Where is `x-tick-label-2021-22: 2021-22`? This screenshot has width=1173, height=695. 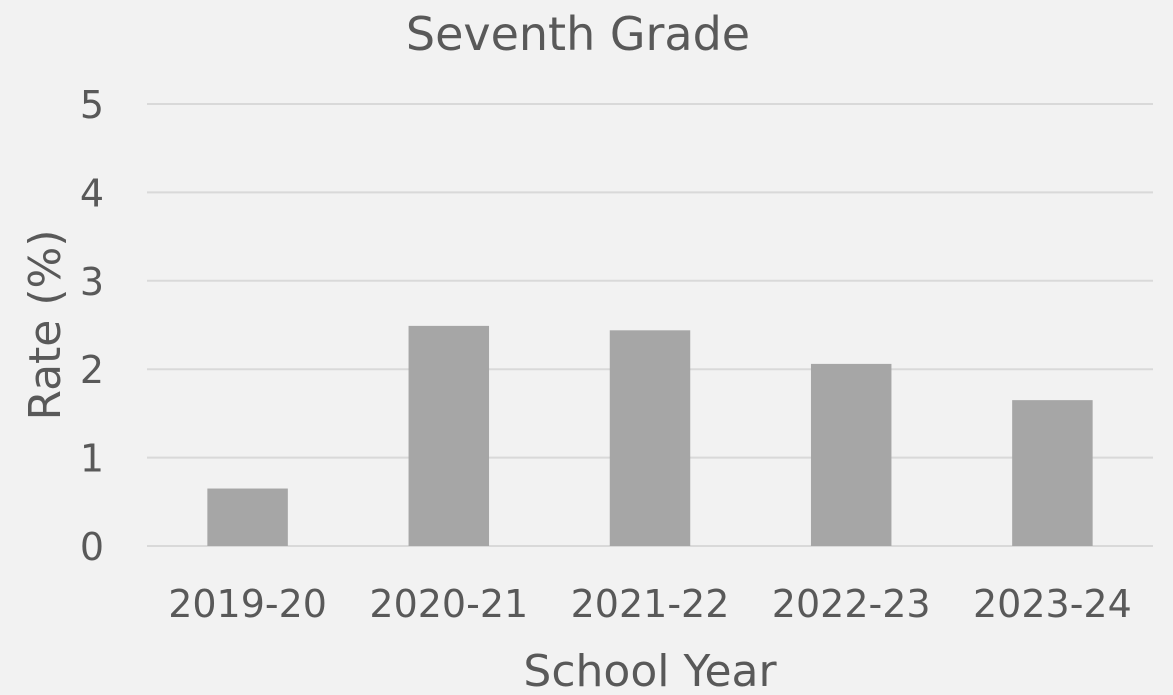
x-tick-label-2021-22: 2021-22 is located at coordinates (650, 604).